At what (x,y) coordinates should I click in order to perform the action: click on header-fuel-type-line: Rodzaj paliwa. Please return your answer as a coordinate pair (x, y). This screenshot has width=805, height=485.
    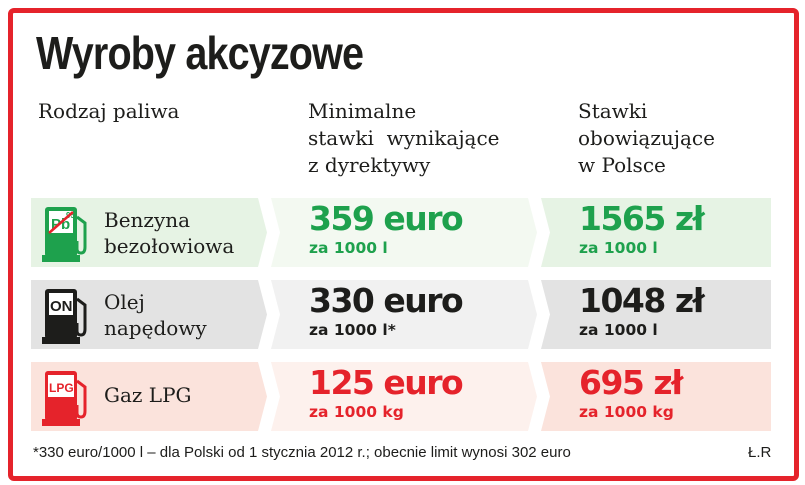
    Looking at the image, I should click on (109, 111).